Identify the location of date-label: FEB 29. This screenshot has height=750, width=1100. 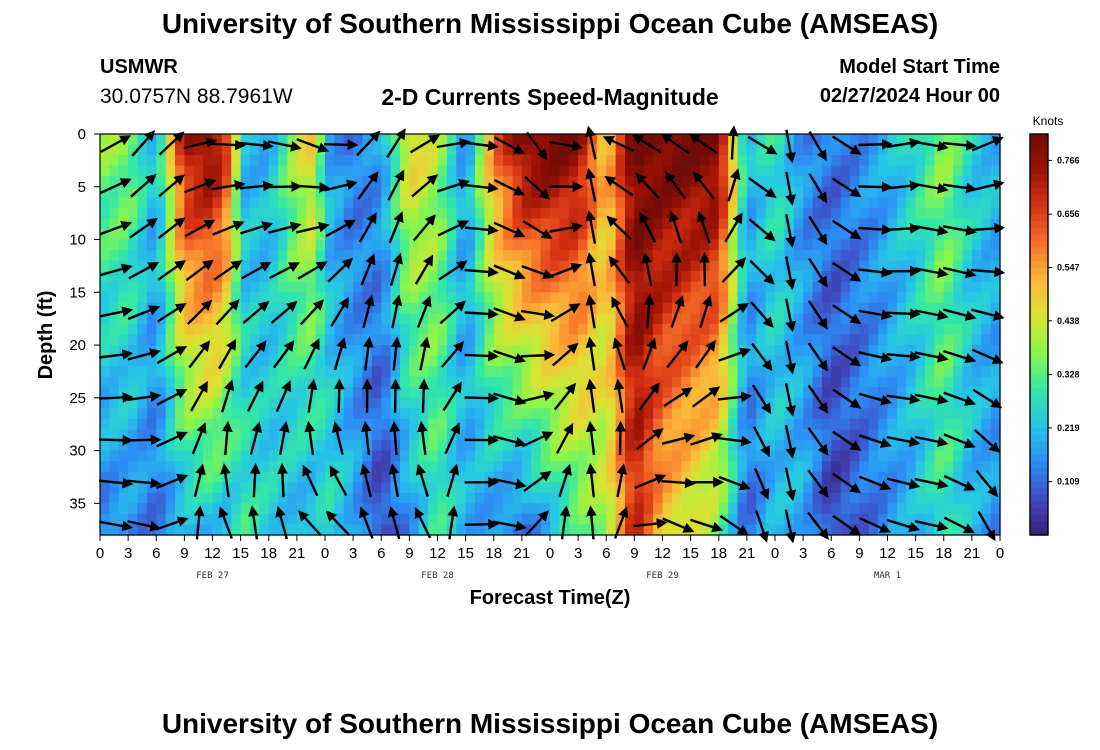
(662, 576).